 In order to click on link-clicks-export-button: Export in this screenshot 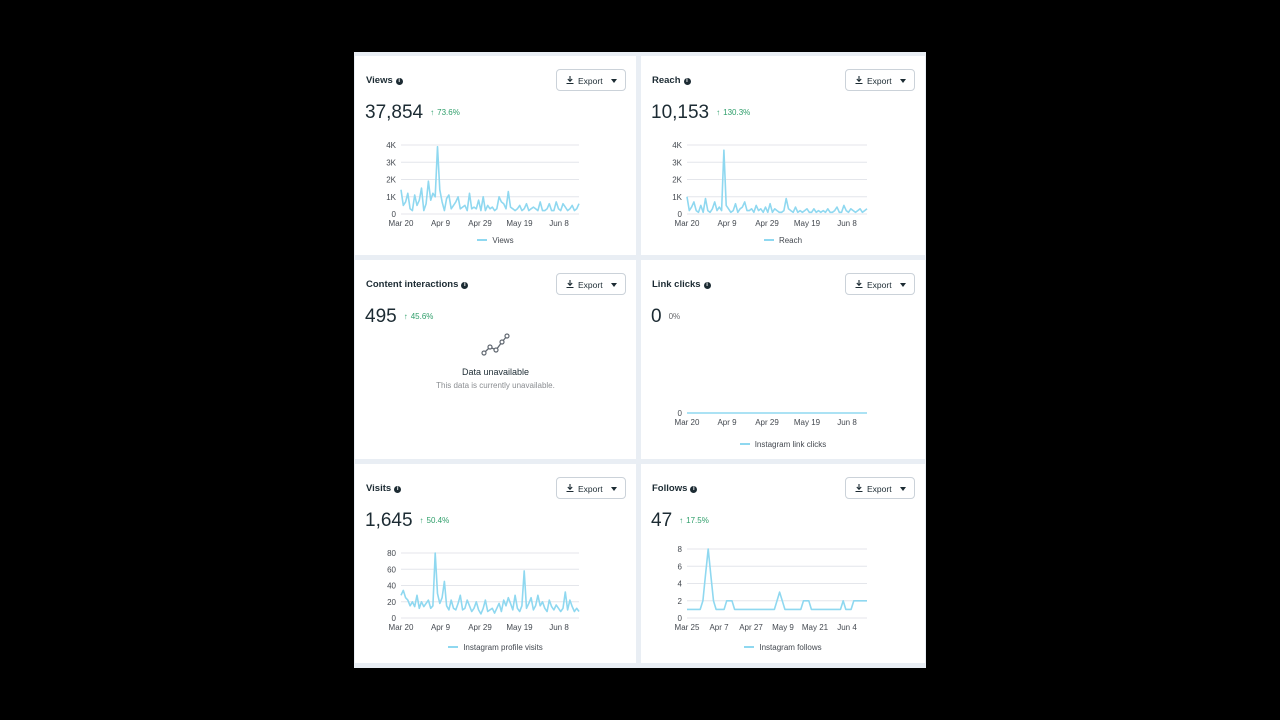, I will do `click(880, 284)`.